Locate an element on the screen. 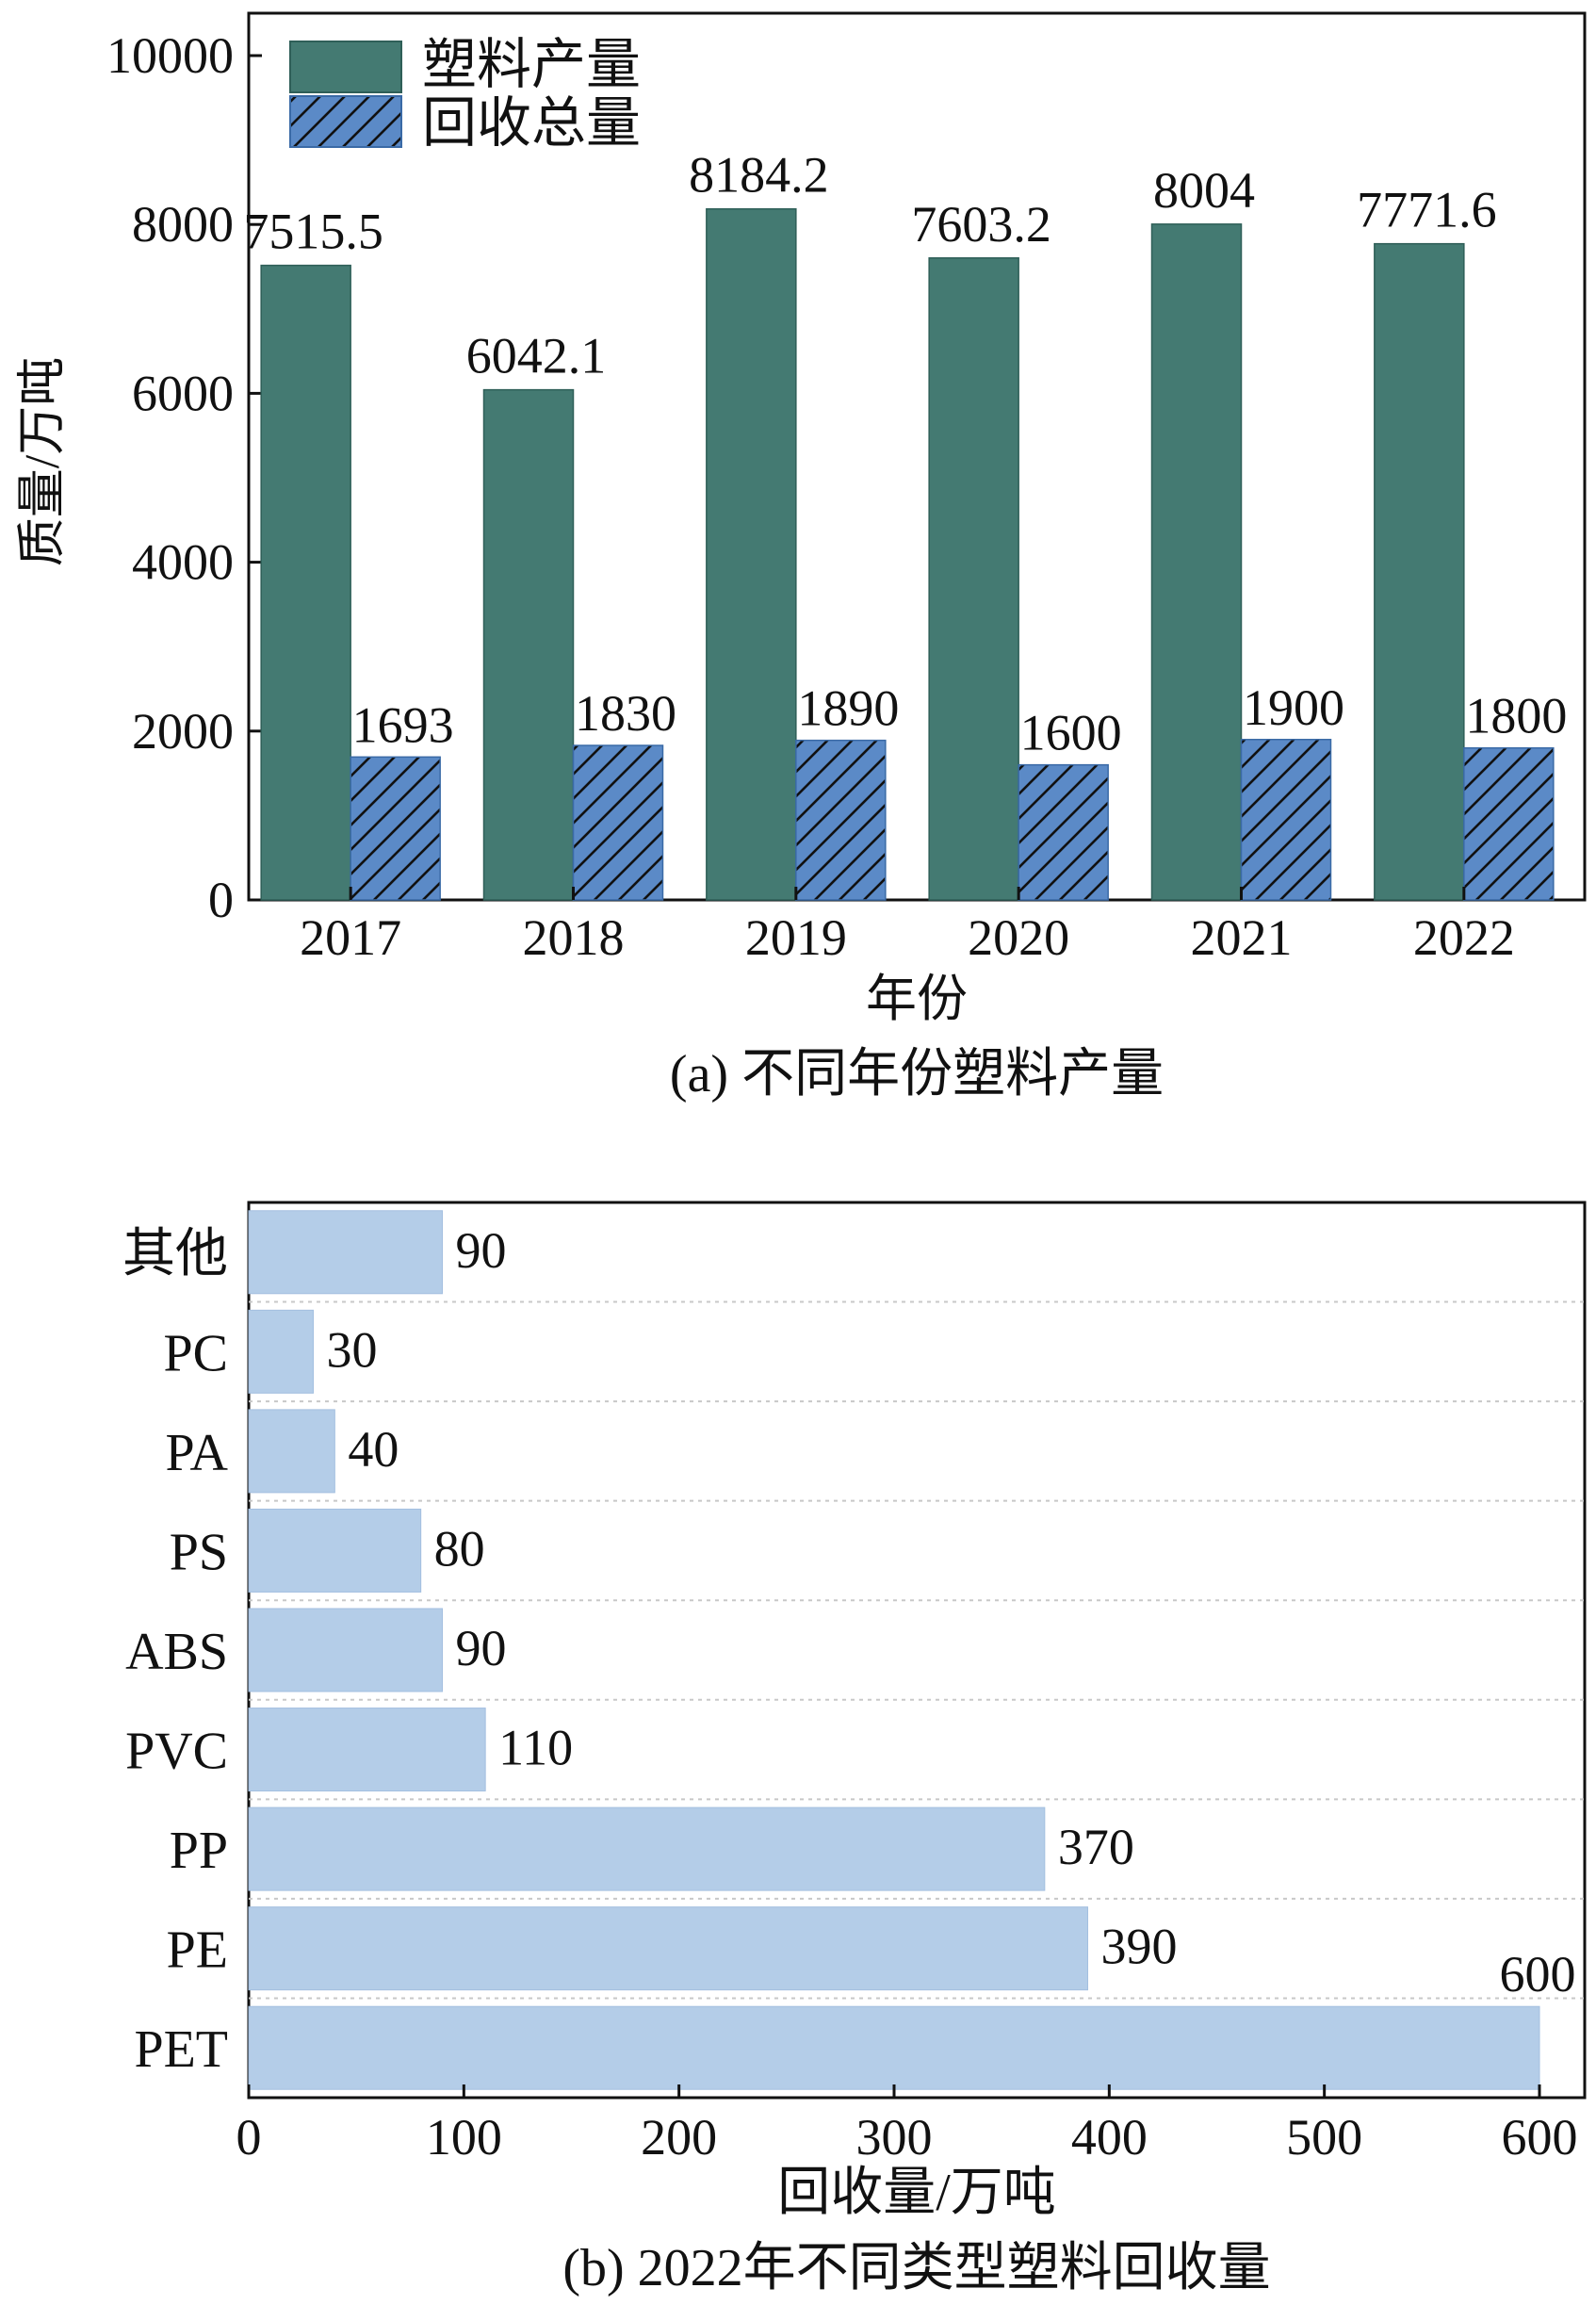  chart-a-y-axis-label: 质量/万吨 is located at coordinates (43, 462).